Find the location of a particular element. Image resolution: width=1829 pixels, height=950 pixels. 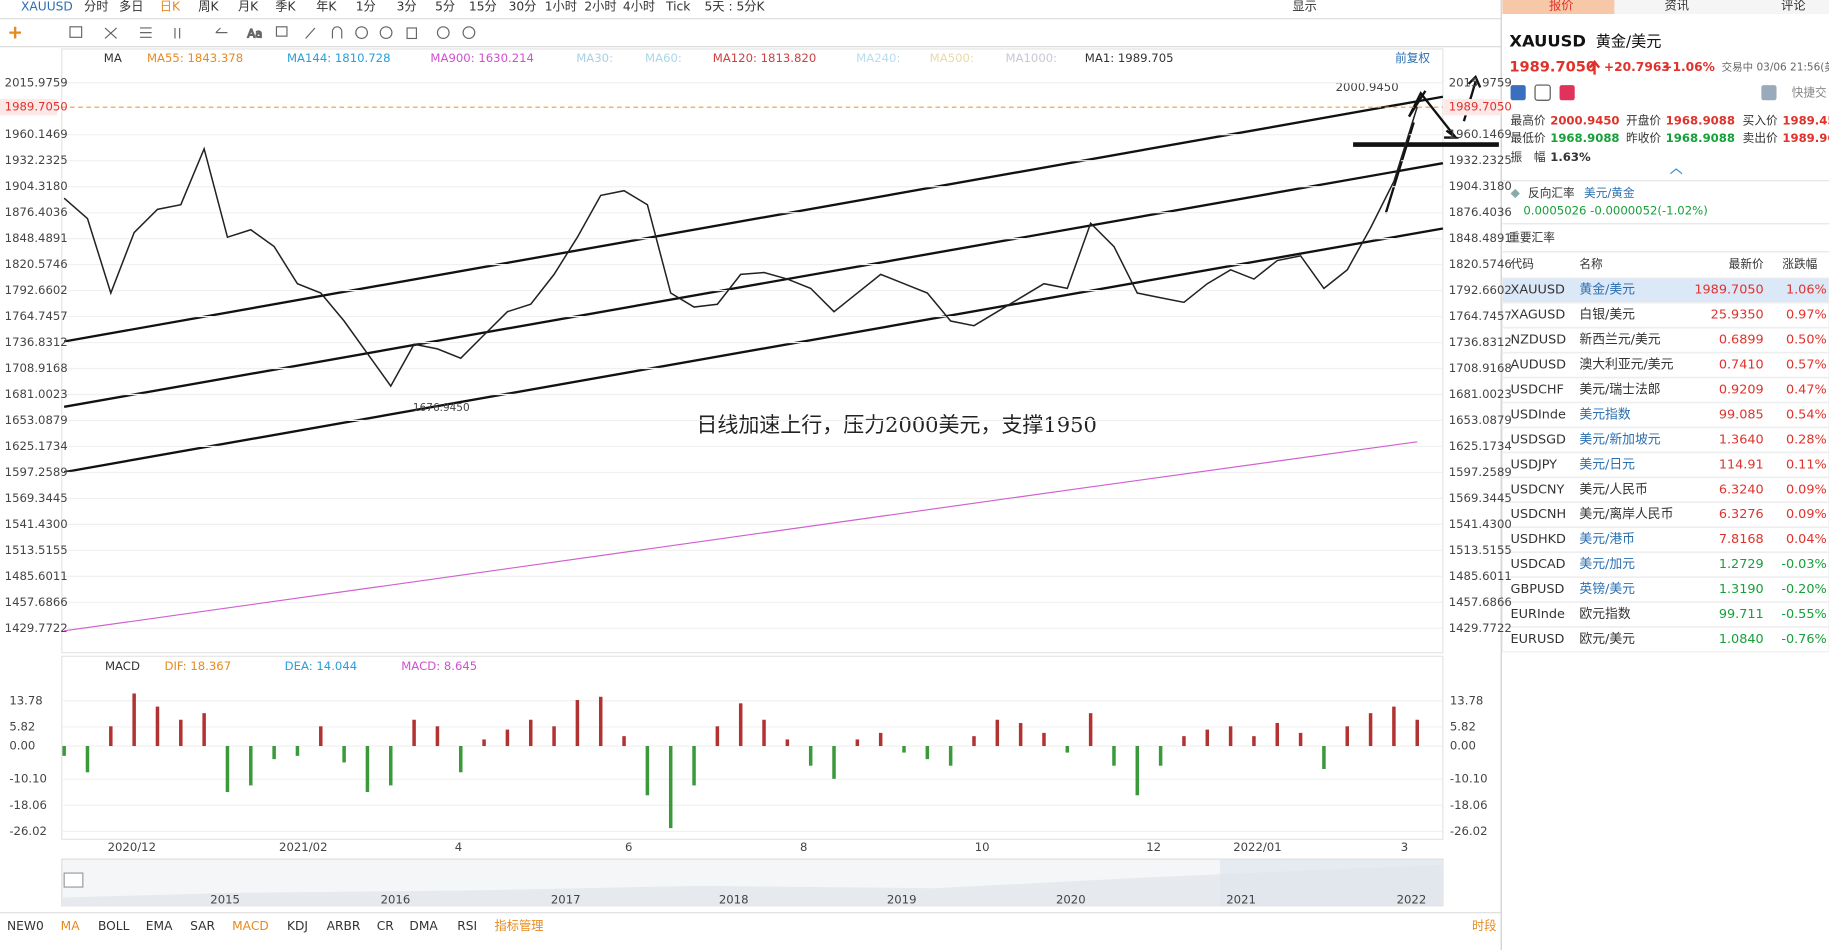

period-tab: 日K is located at coordinates (170, 6).